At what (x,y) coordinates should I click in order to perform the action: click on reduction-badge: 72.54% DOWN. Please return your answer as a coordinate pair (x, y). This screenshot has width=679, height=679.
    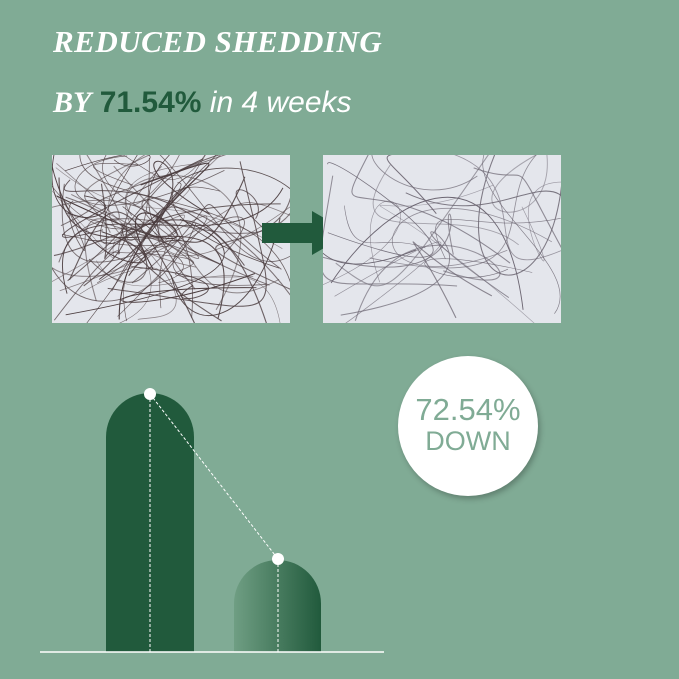
    Looking at the image, I should click on (468, 426).